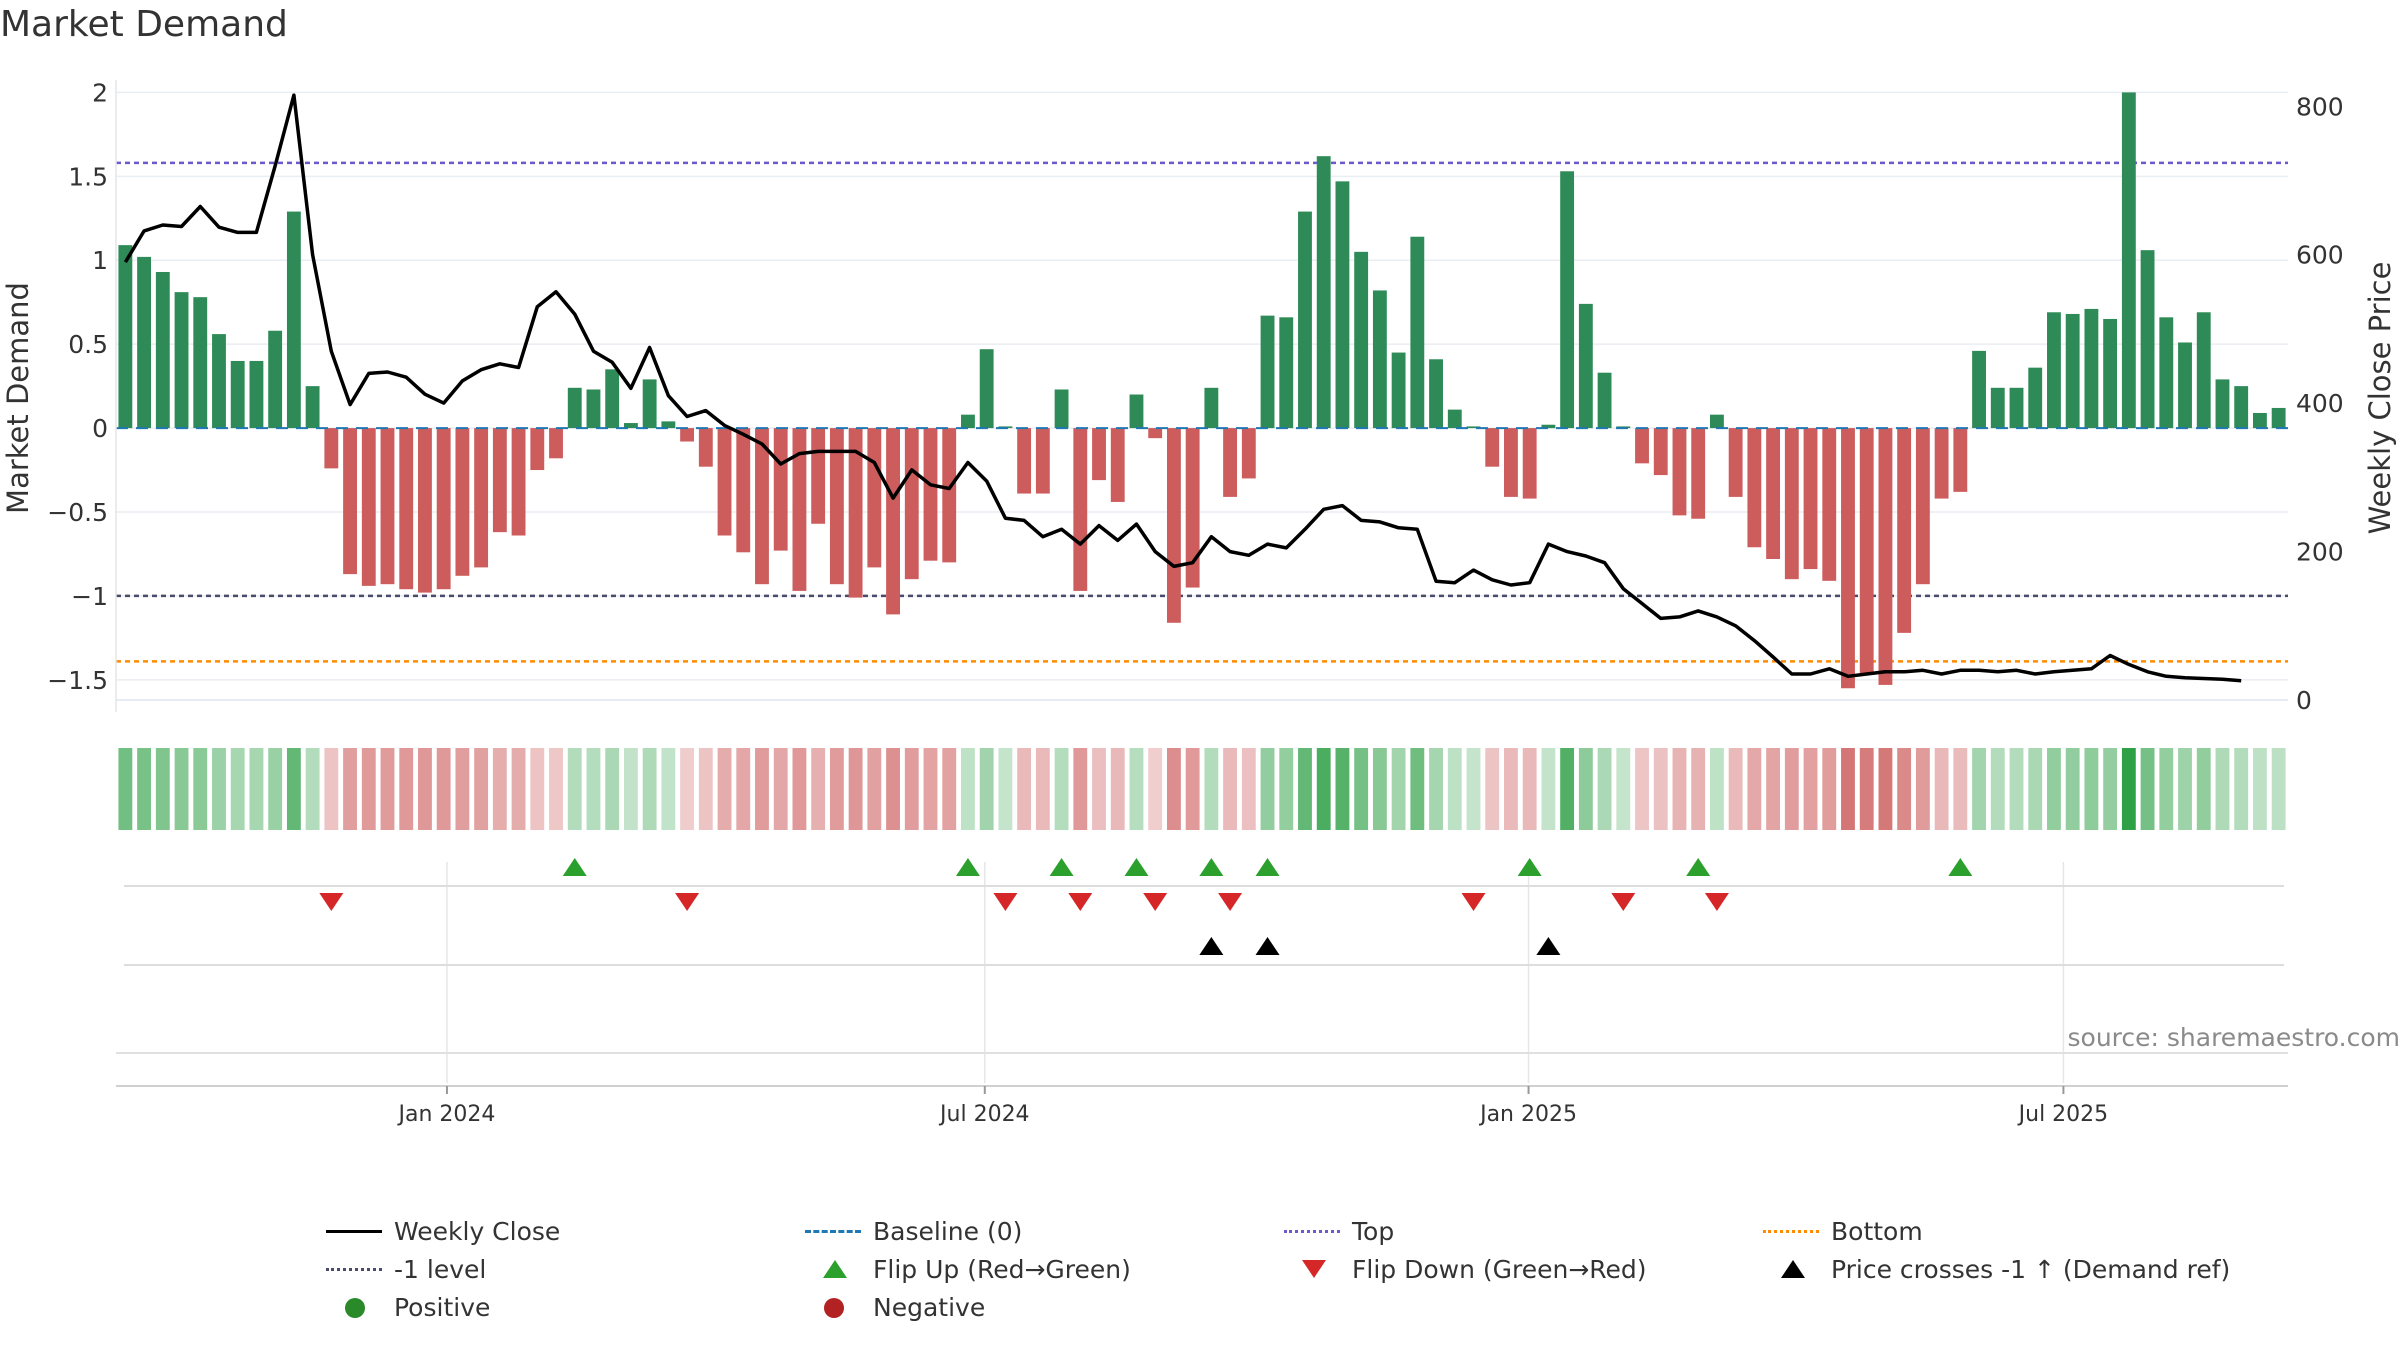 The width and height of the screenshot is (2400, 1350). What do you see at coordinates (948, 1231) in the screenshot?
I see `legend-label: Baseline (0)` at bounding box center [948, 1231].